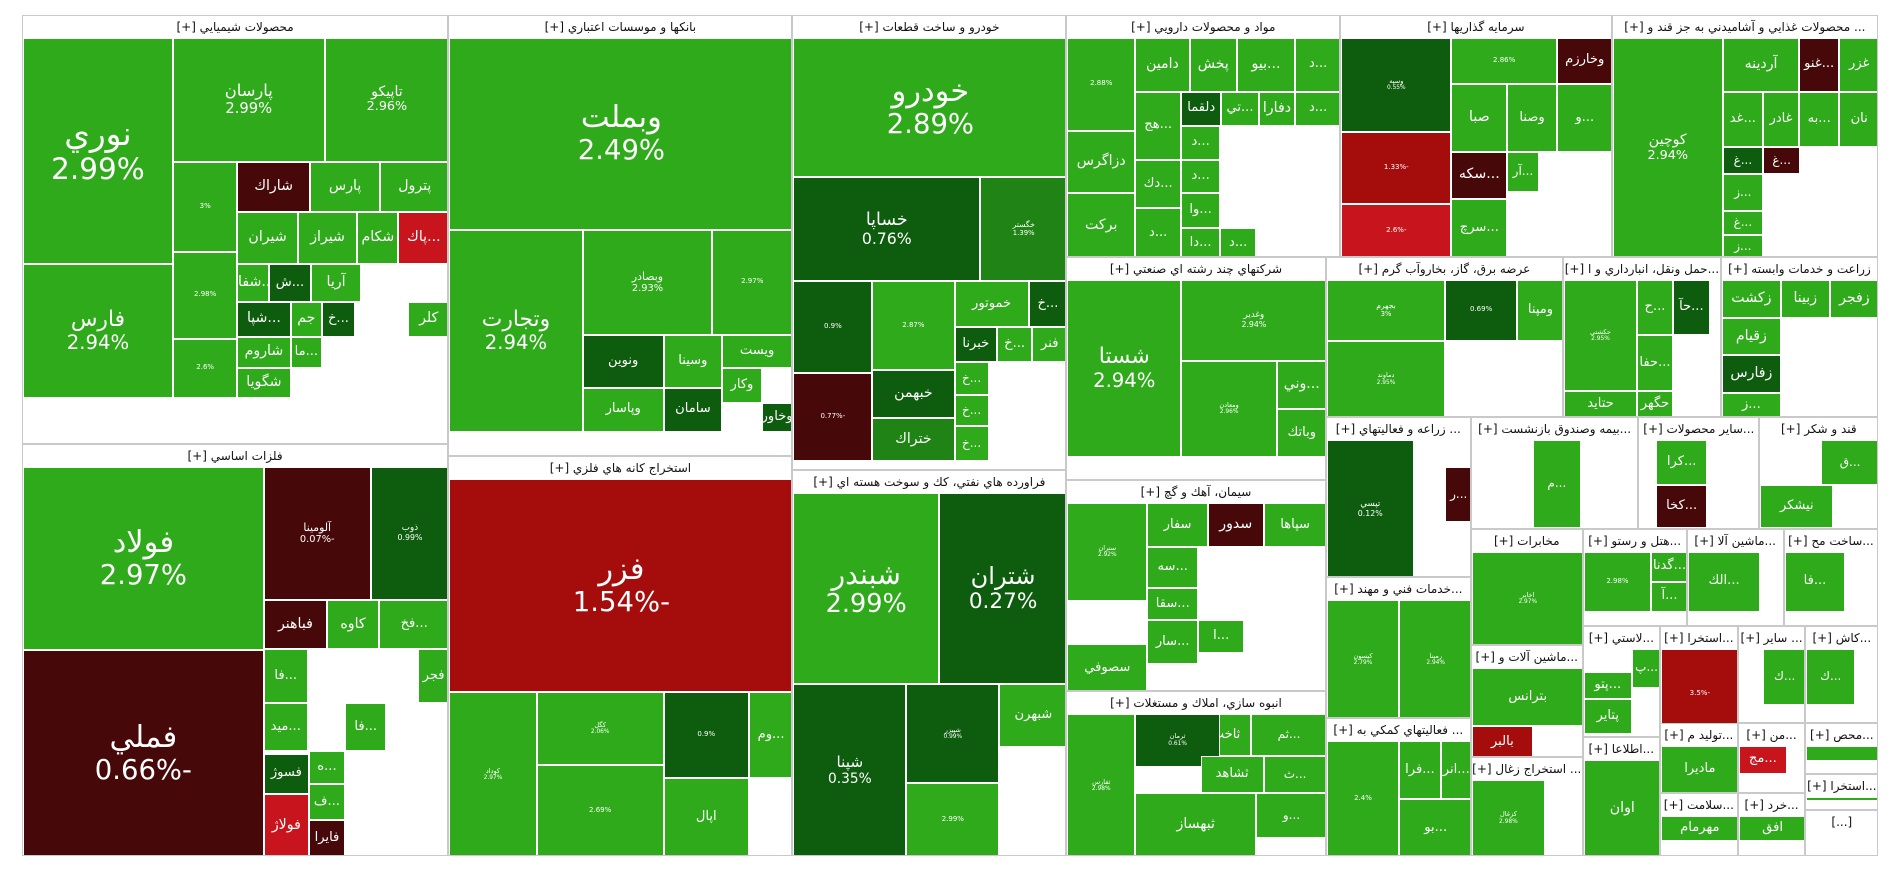  Describe the element at coordinates (1642, 269) in the screenshot. I see `sector-title: ...حمل ونقل، انبارداري و ا [+]` at that location.